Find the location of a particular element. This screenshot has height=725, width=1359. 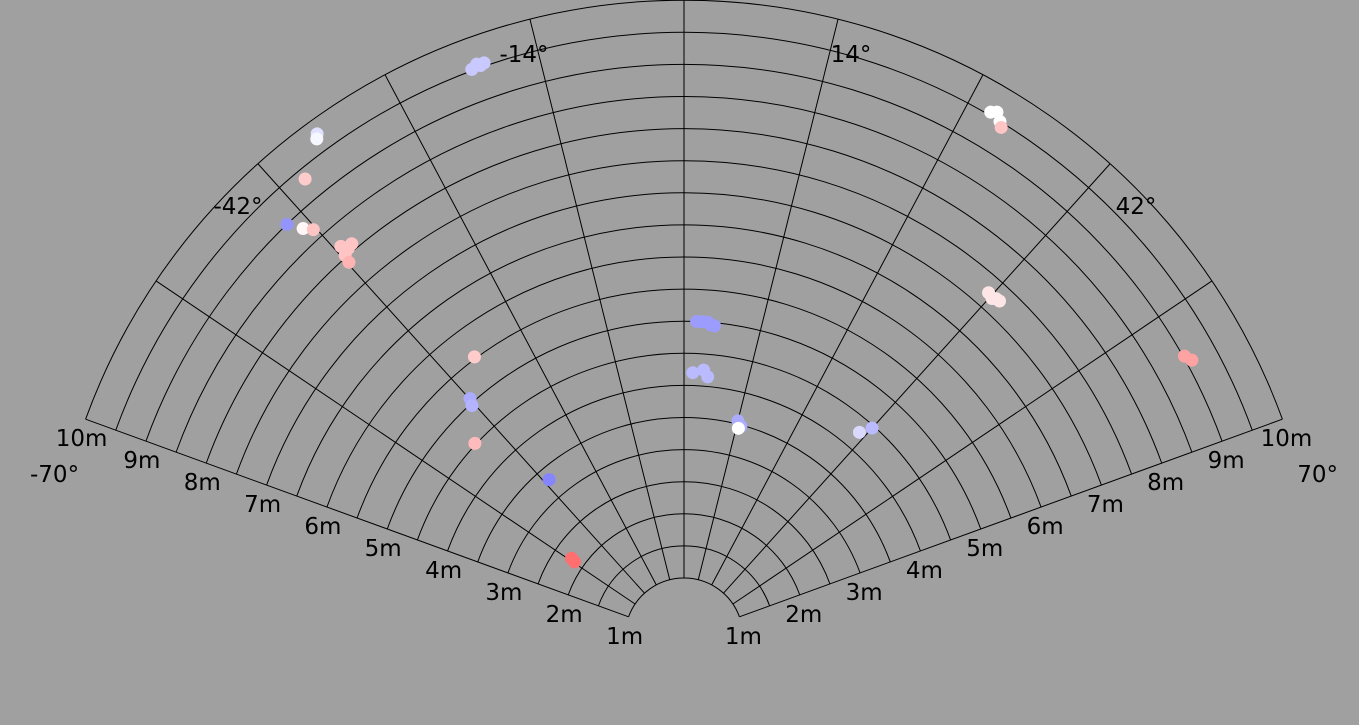

angle-tick-label: 70° is located at coordinates (1317, 475).